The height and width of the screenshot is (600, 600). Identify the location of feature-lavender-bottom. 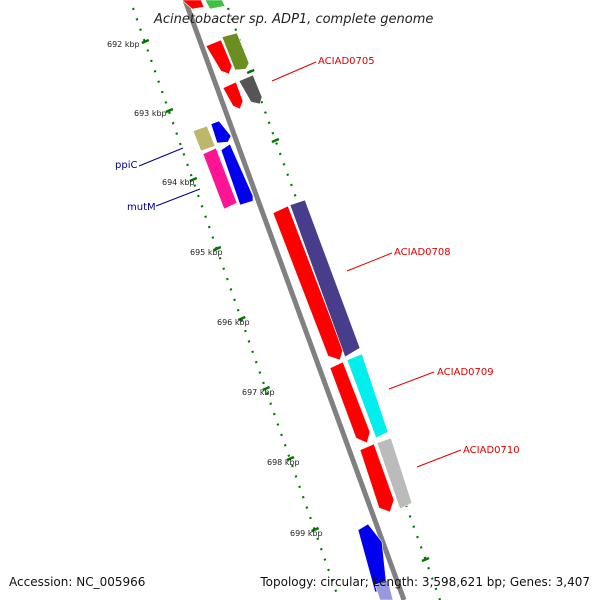
(384, 589).